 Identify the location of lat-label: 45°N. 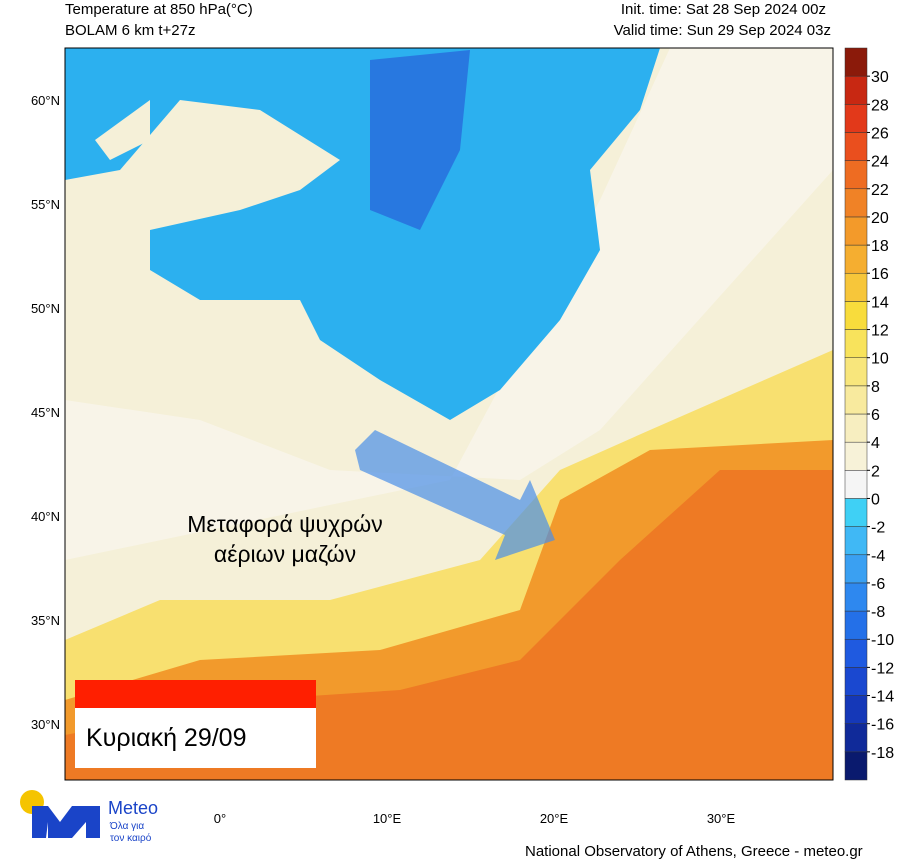
(45, 412).